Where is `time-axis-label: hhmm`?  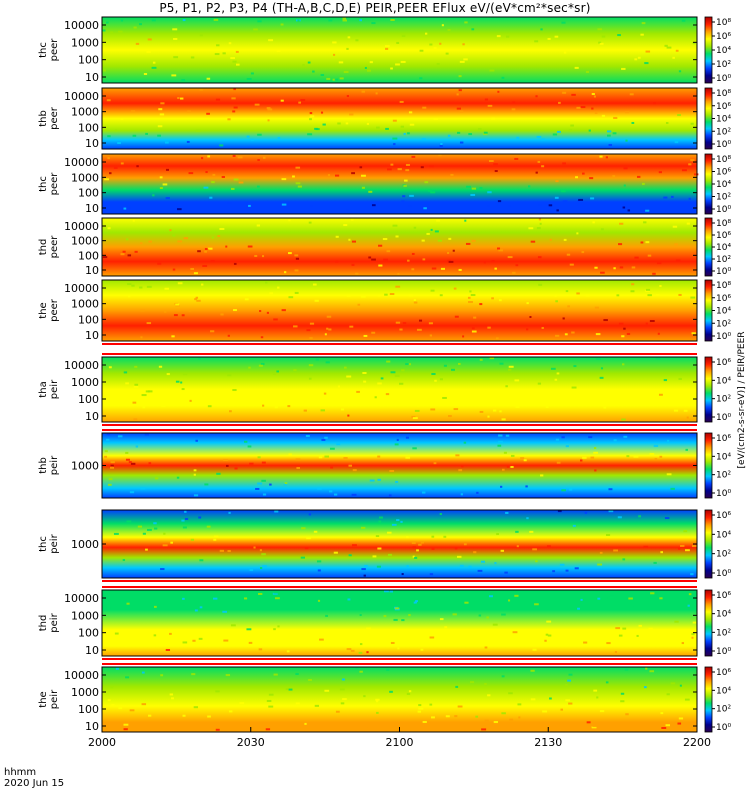
time-axis-label: hhmm is located at coordinates (20, 772).